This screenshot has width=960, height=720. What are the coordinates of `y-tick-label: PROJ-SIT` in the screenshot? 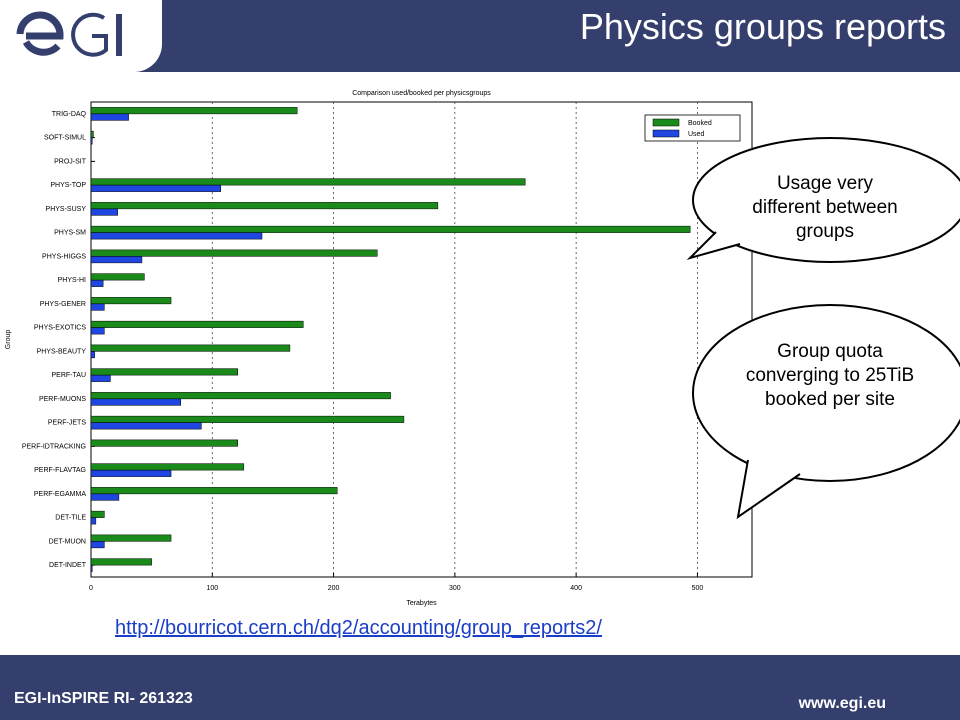 It's located at (70, 161).